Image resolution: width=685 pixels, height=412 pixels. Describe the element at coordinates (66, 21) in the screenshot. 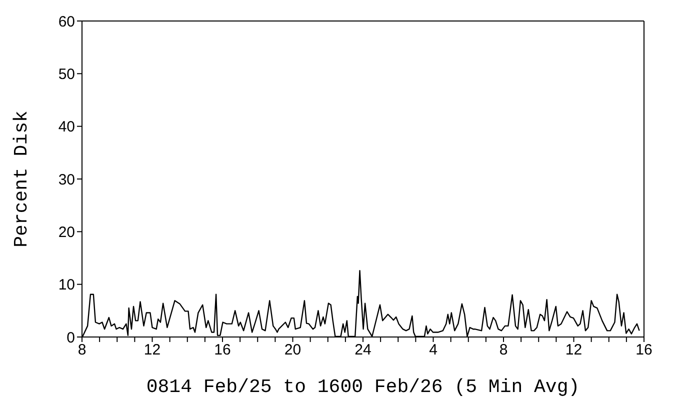

I see `y-tick-label: 60` at that location.